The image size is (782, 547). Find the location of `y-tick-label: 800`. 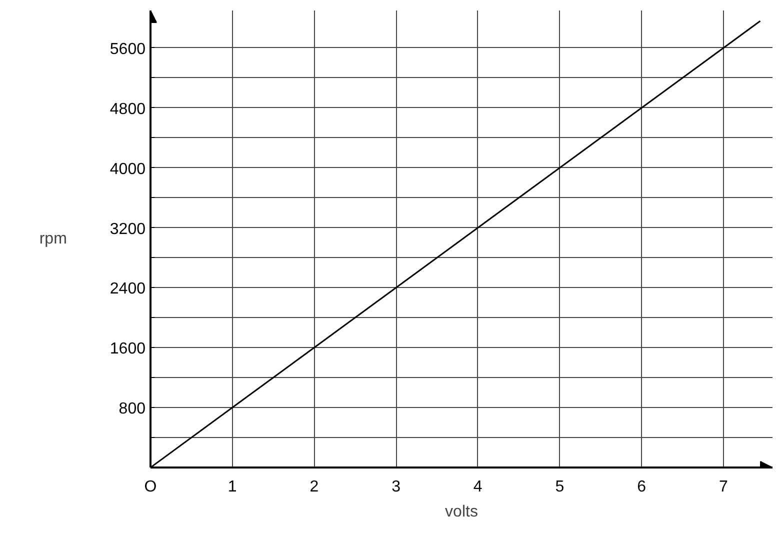

y-tick-label: 800 is located at coordinates (132, 409).